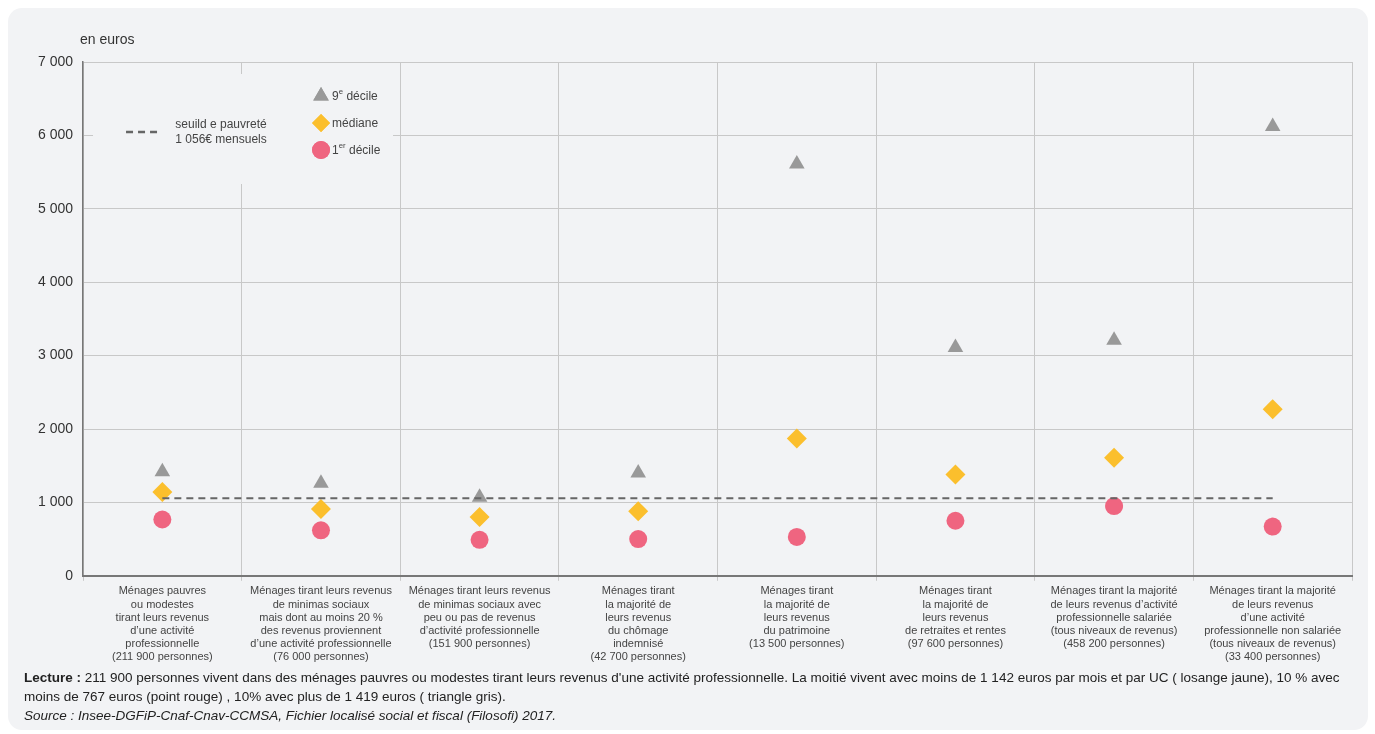  Describe the element at coordinates (55, 281) in the screenshot. I see `y-tick-label: 4 000` at that location.